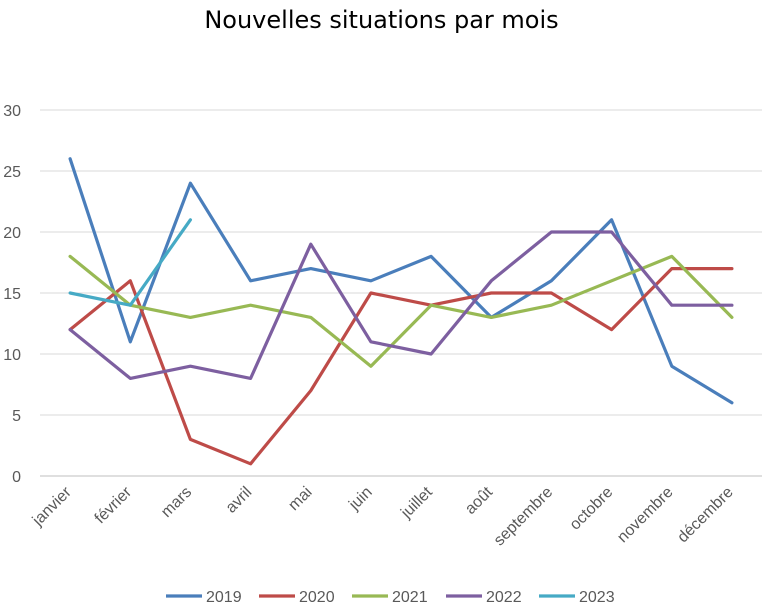  What do you see at coordinates (16, 477) in the screenshot?
I see `y-tick-label: 0` at bounding box center [16, 477].